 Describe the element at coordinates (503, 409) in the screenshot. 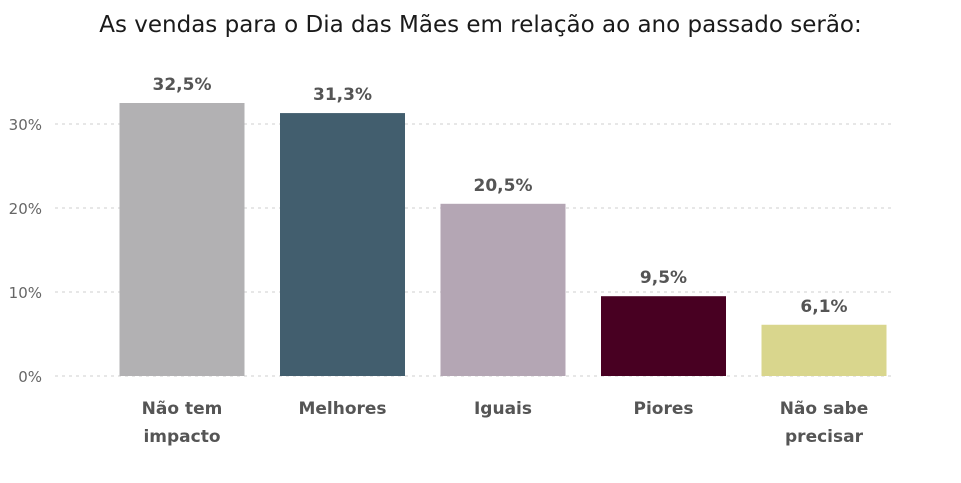

I see `x-tick-label: Iguais` at that location.